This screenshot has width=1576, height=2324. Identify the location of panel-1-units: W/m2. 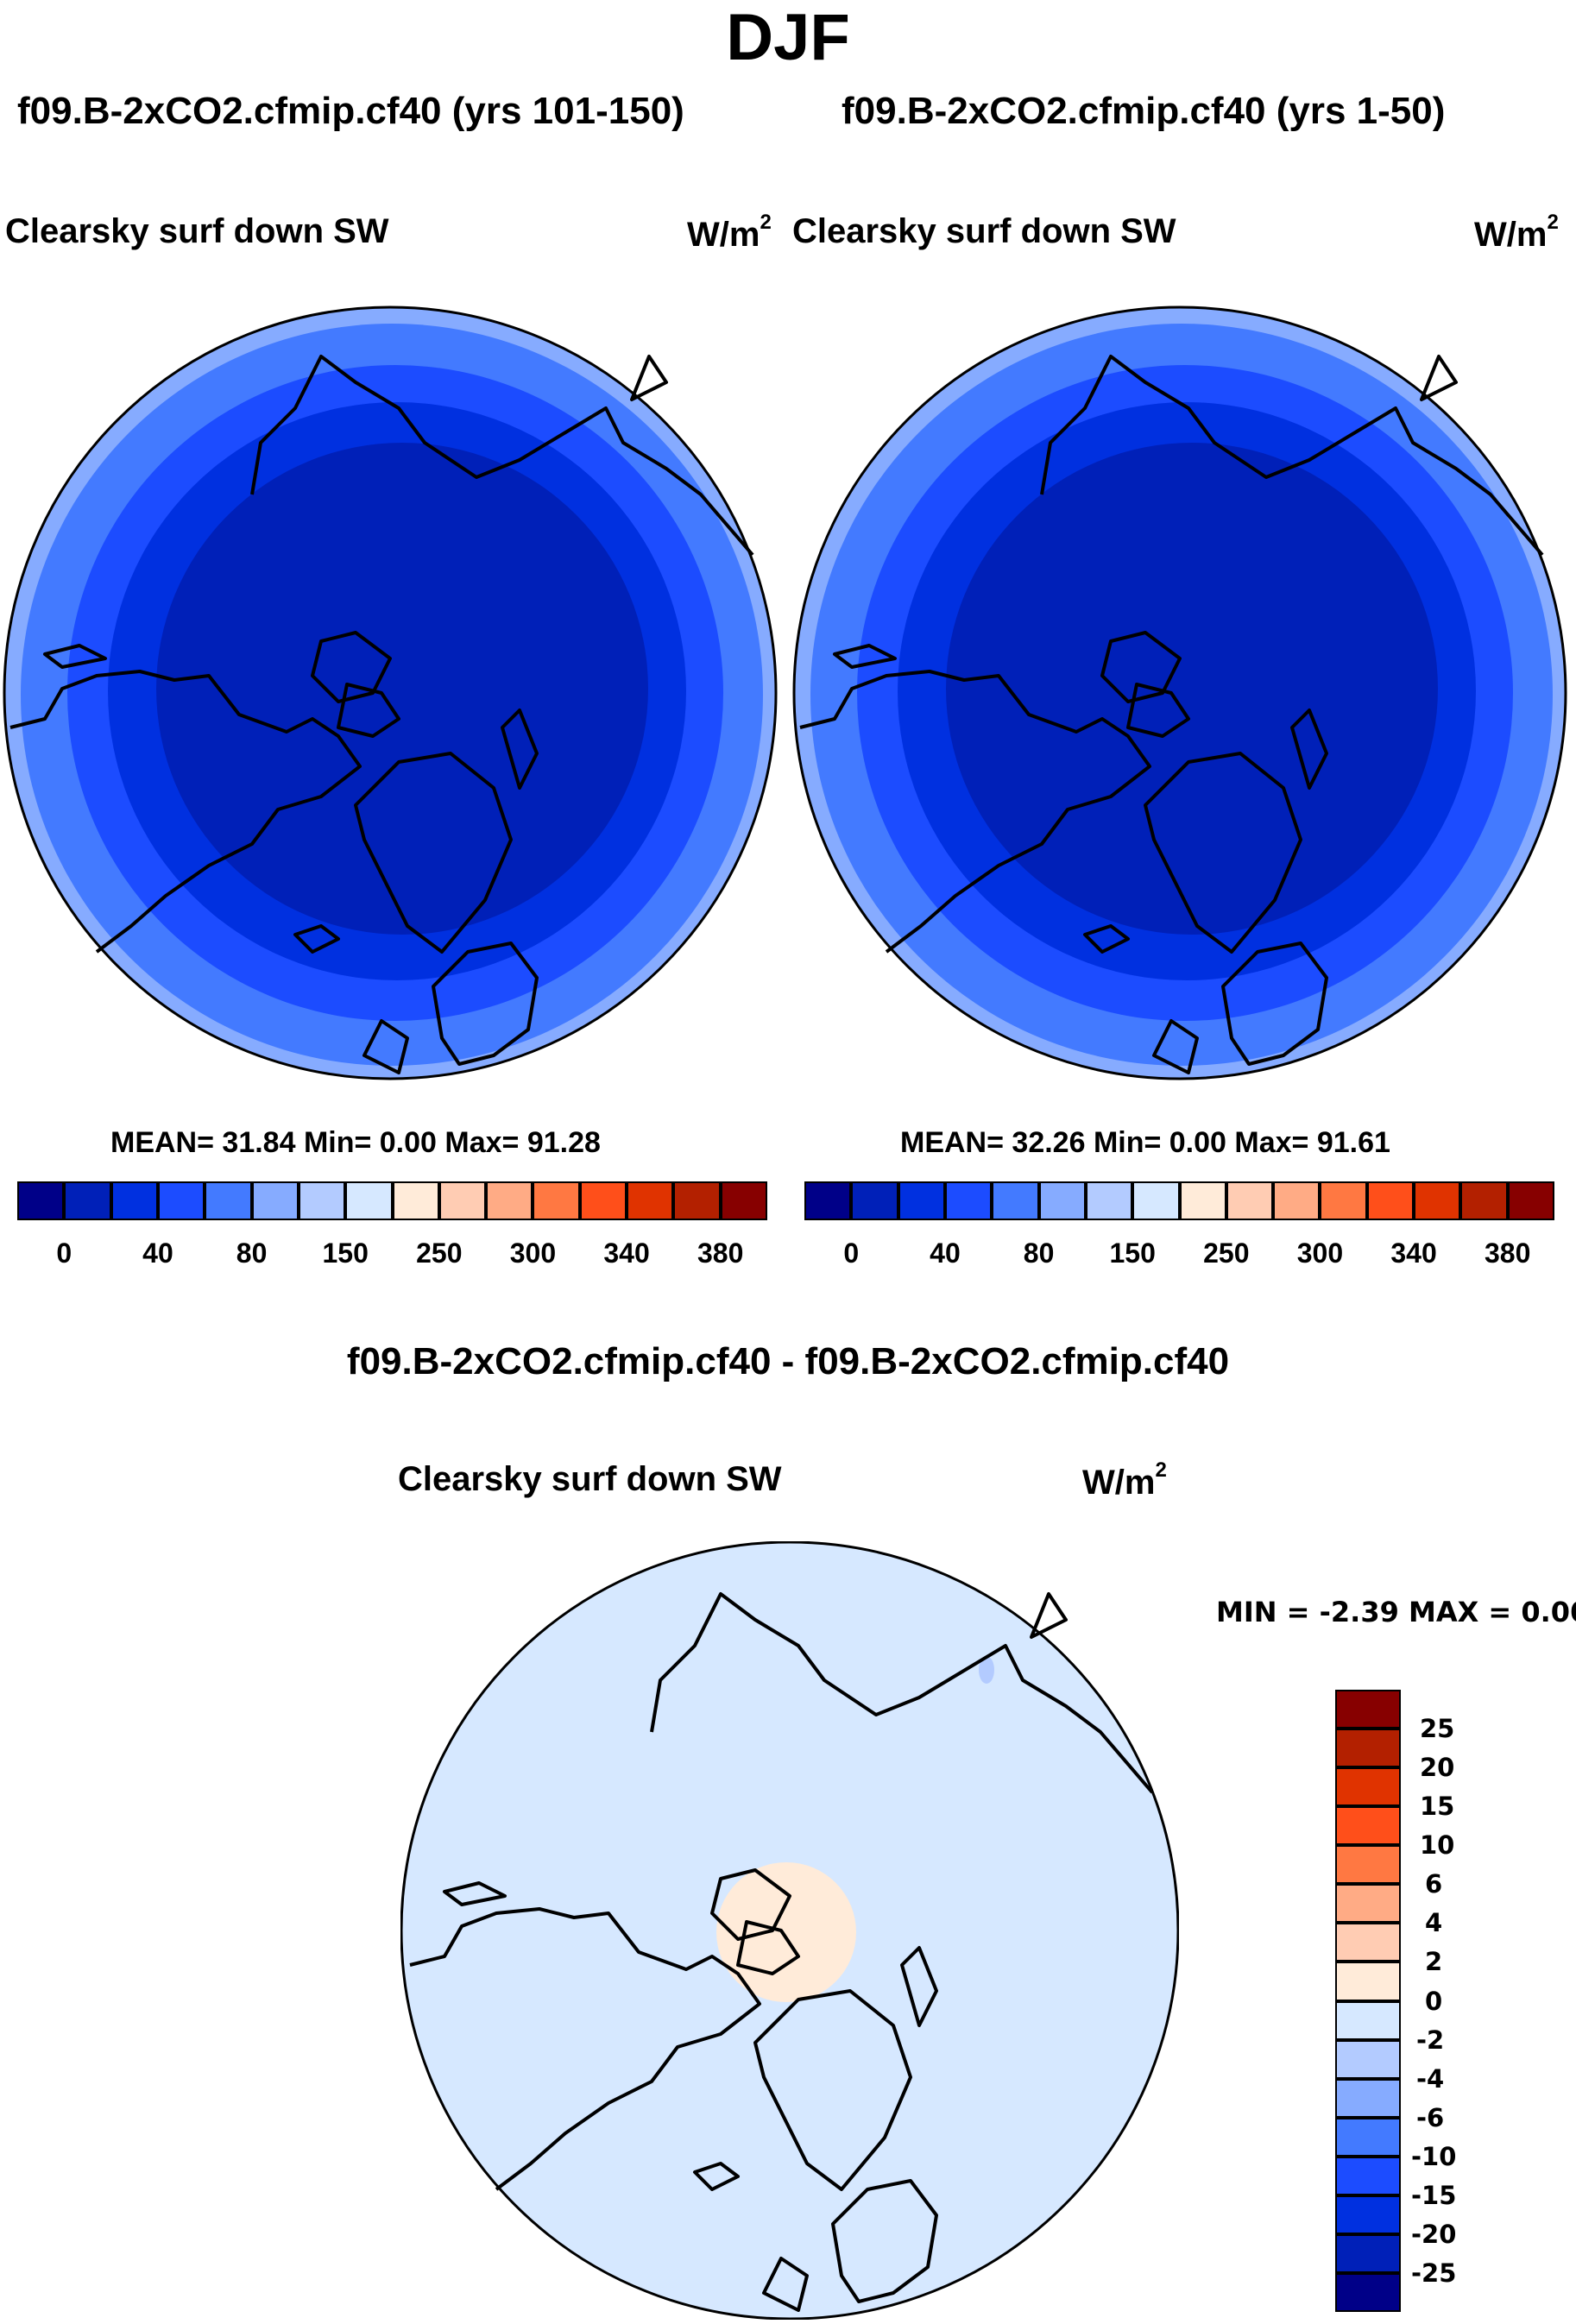
(729, 233).